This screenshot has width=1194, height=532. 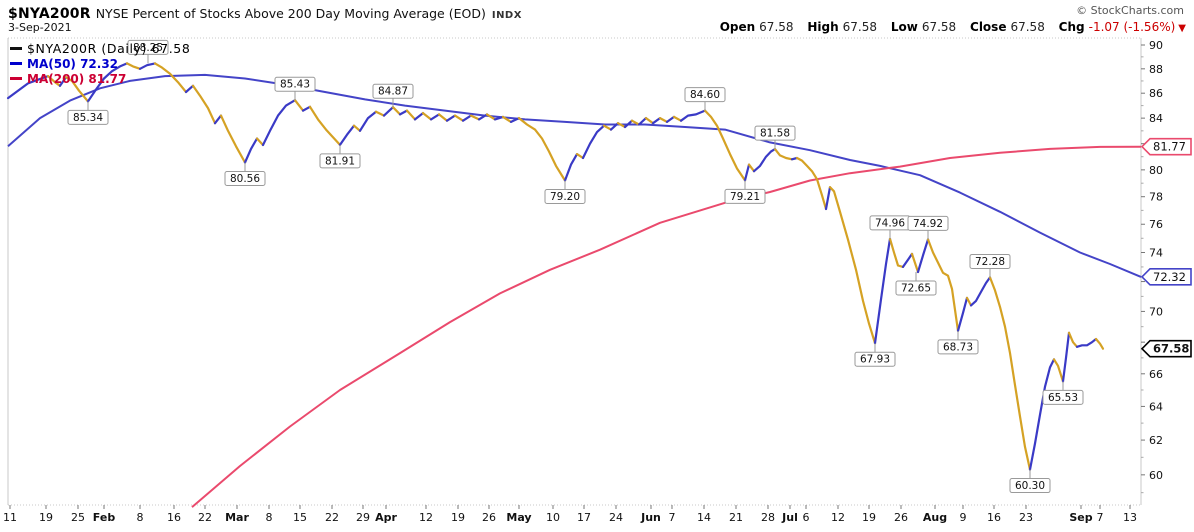 I want to click on x-tick-label: 10, so click(x=553, y=517).